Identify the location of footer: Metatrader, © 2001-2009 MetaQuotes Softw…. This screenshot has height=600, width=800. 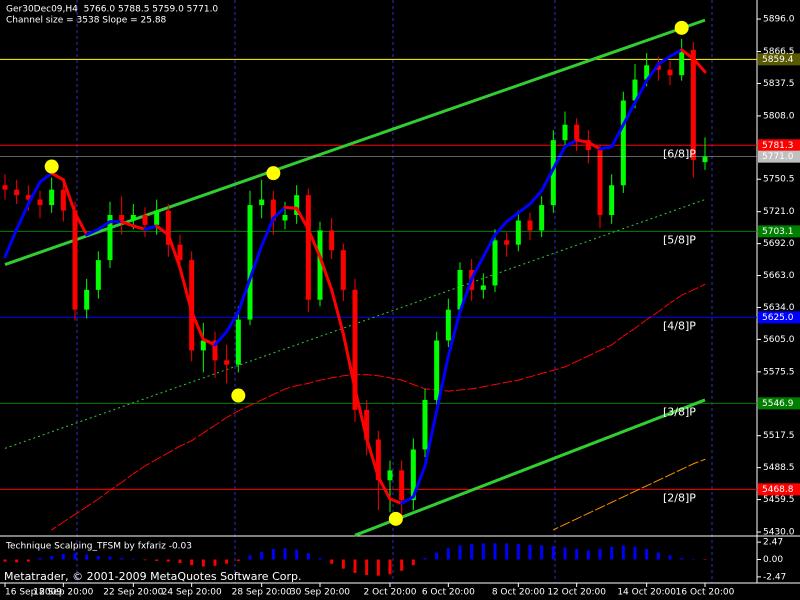
(152, 576).